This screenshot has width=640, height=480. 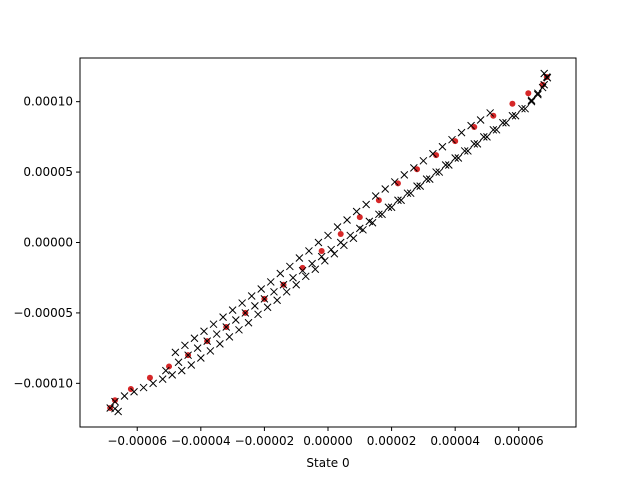 What do you see at coordinates (265, 441) in the screenshot?
I see `x-tick-label: −0.00002` at bounding box center [265, 441].